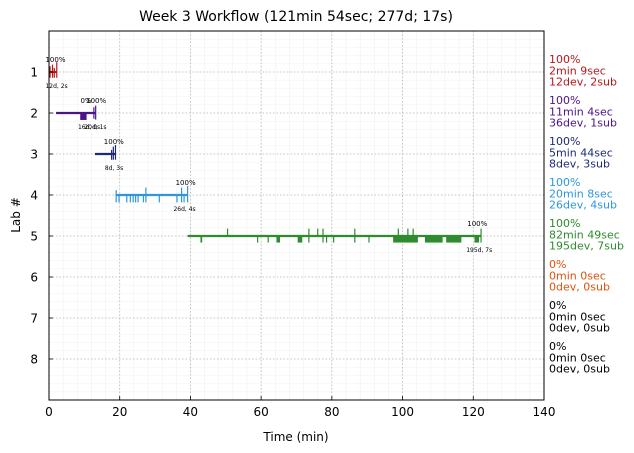  What do you see at coordinates (584, 234) in the screenshot?
I see `lab-summary-line: 82min 49sec` at bounding box center [584, 234].